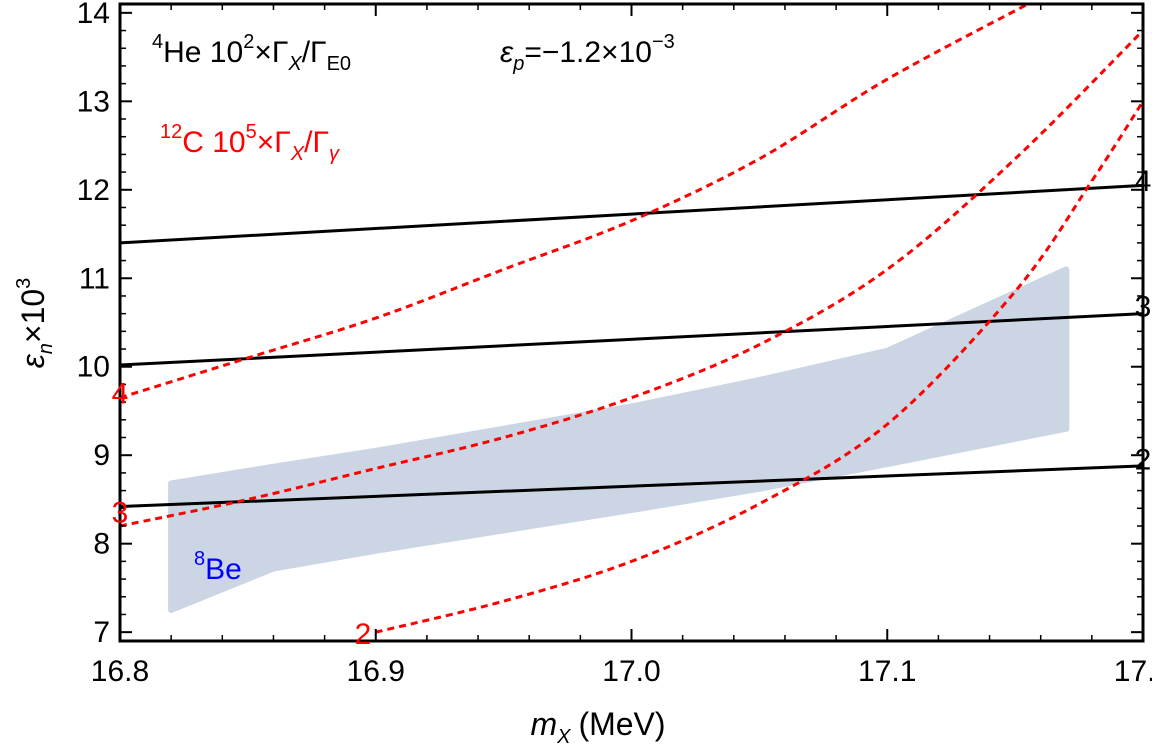  Describe the element at coordinates (631, 671) in the screenshot. I see `x-tick-label-2: 17.0` at that location.